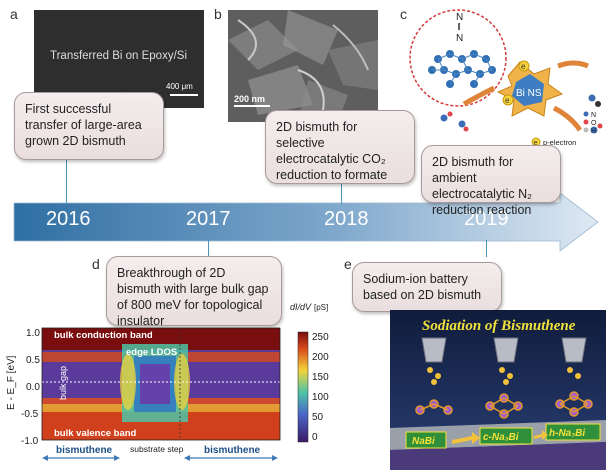 This screenshot has height=476, width=612. Describe the element at coordinates (208, 248) in the screenshot. I see `connector-2017` at that location.